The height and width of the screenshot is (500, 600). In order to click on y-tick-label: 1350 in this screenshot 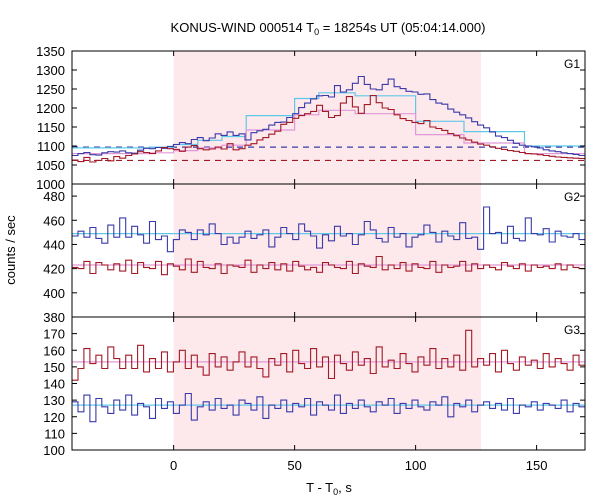, I will do `click(50, 51)`.